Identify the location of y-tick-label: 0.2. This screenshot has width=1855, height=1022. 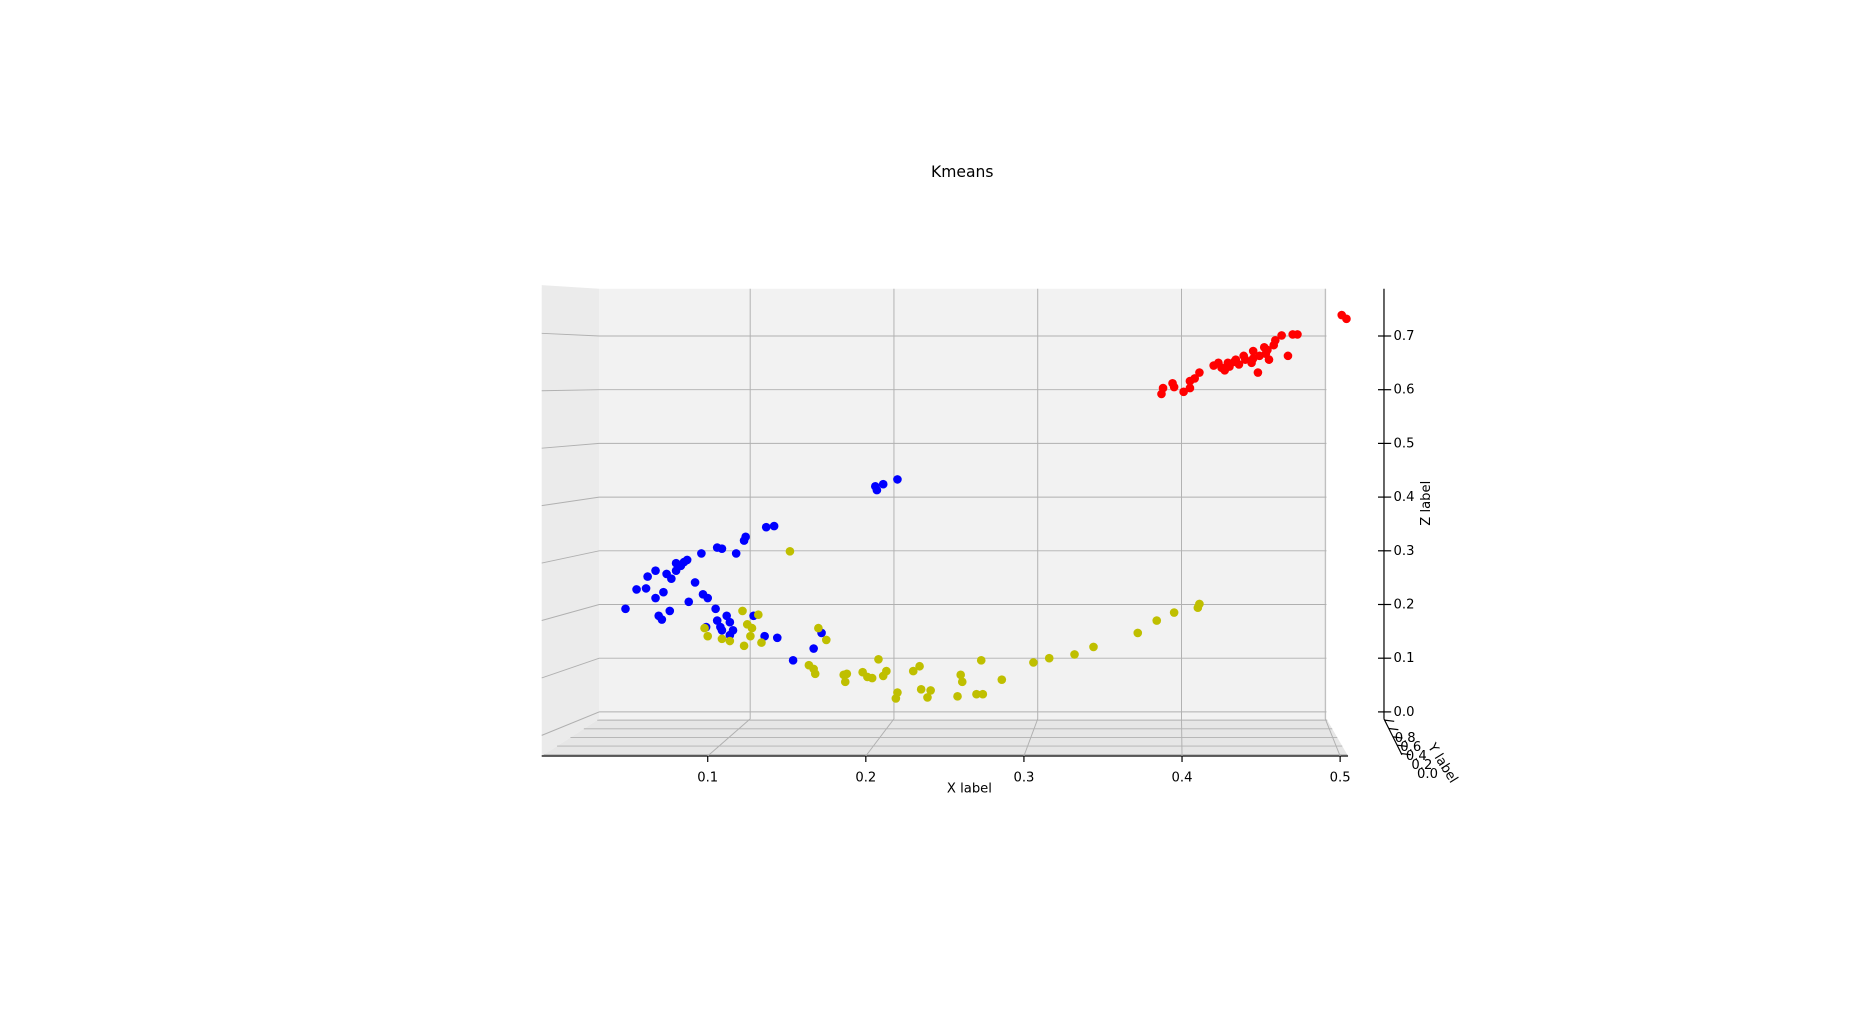
(1421, 765).